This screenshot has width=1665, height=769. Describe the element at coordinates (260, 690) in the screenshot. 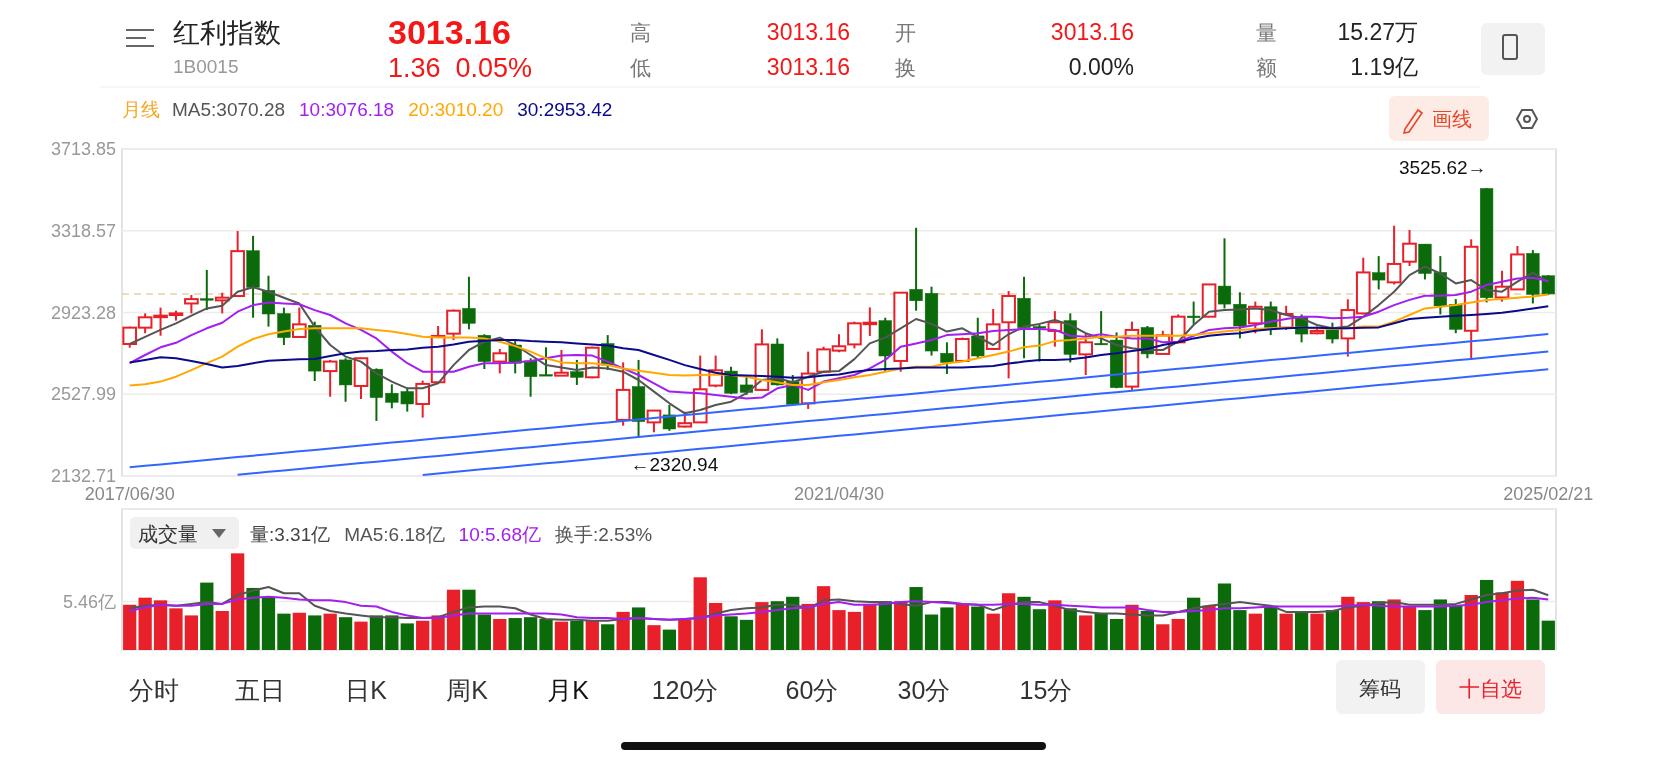

I see `text: 五日` at that location.